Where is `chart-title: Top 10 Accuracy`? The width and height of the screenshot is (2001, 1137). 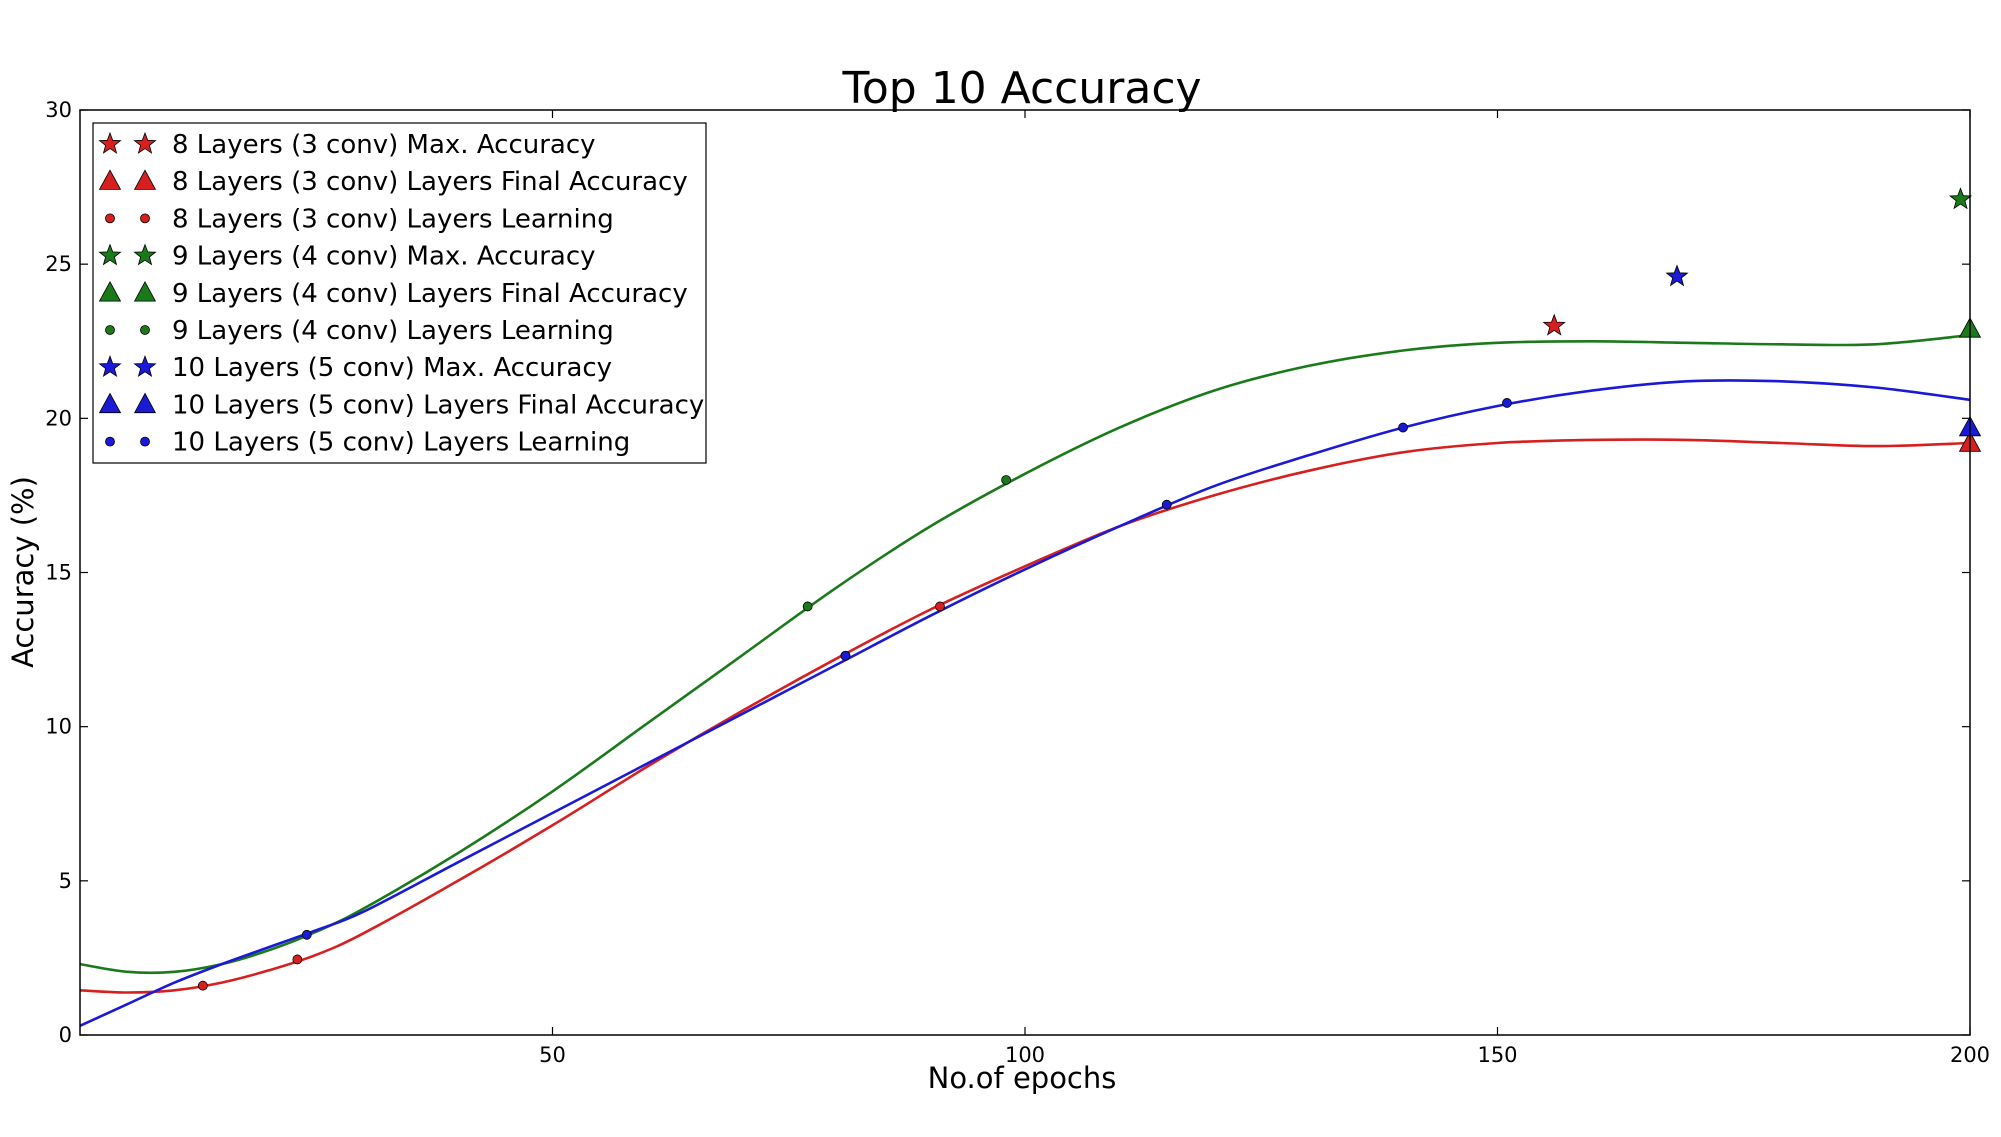 chart-title: Top 10 Accuracy is located at coordinates (1021, 88).